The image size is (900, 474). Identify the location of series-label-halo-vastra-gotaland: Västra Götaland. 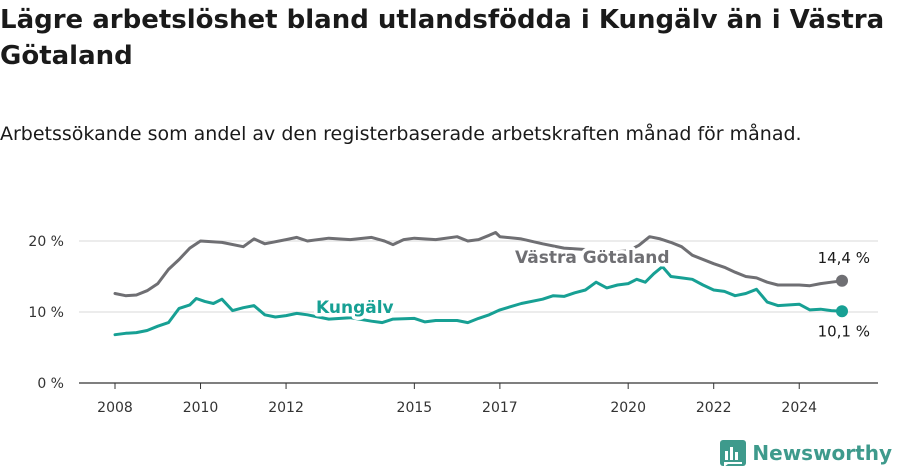
(592, 258).